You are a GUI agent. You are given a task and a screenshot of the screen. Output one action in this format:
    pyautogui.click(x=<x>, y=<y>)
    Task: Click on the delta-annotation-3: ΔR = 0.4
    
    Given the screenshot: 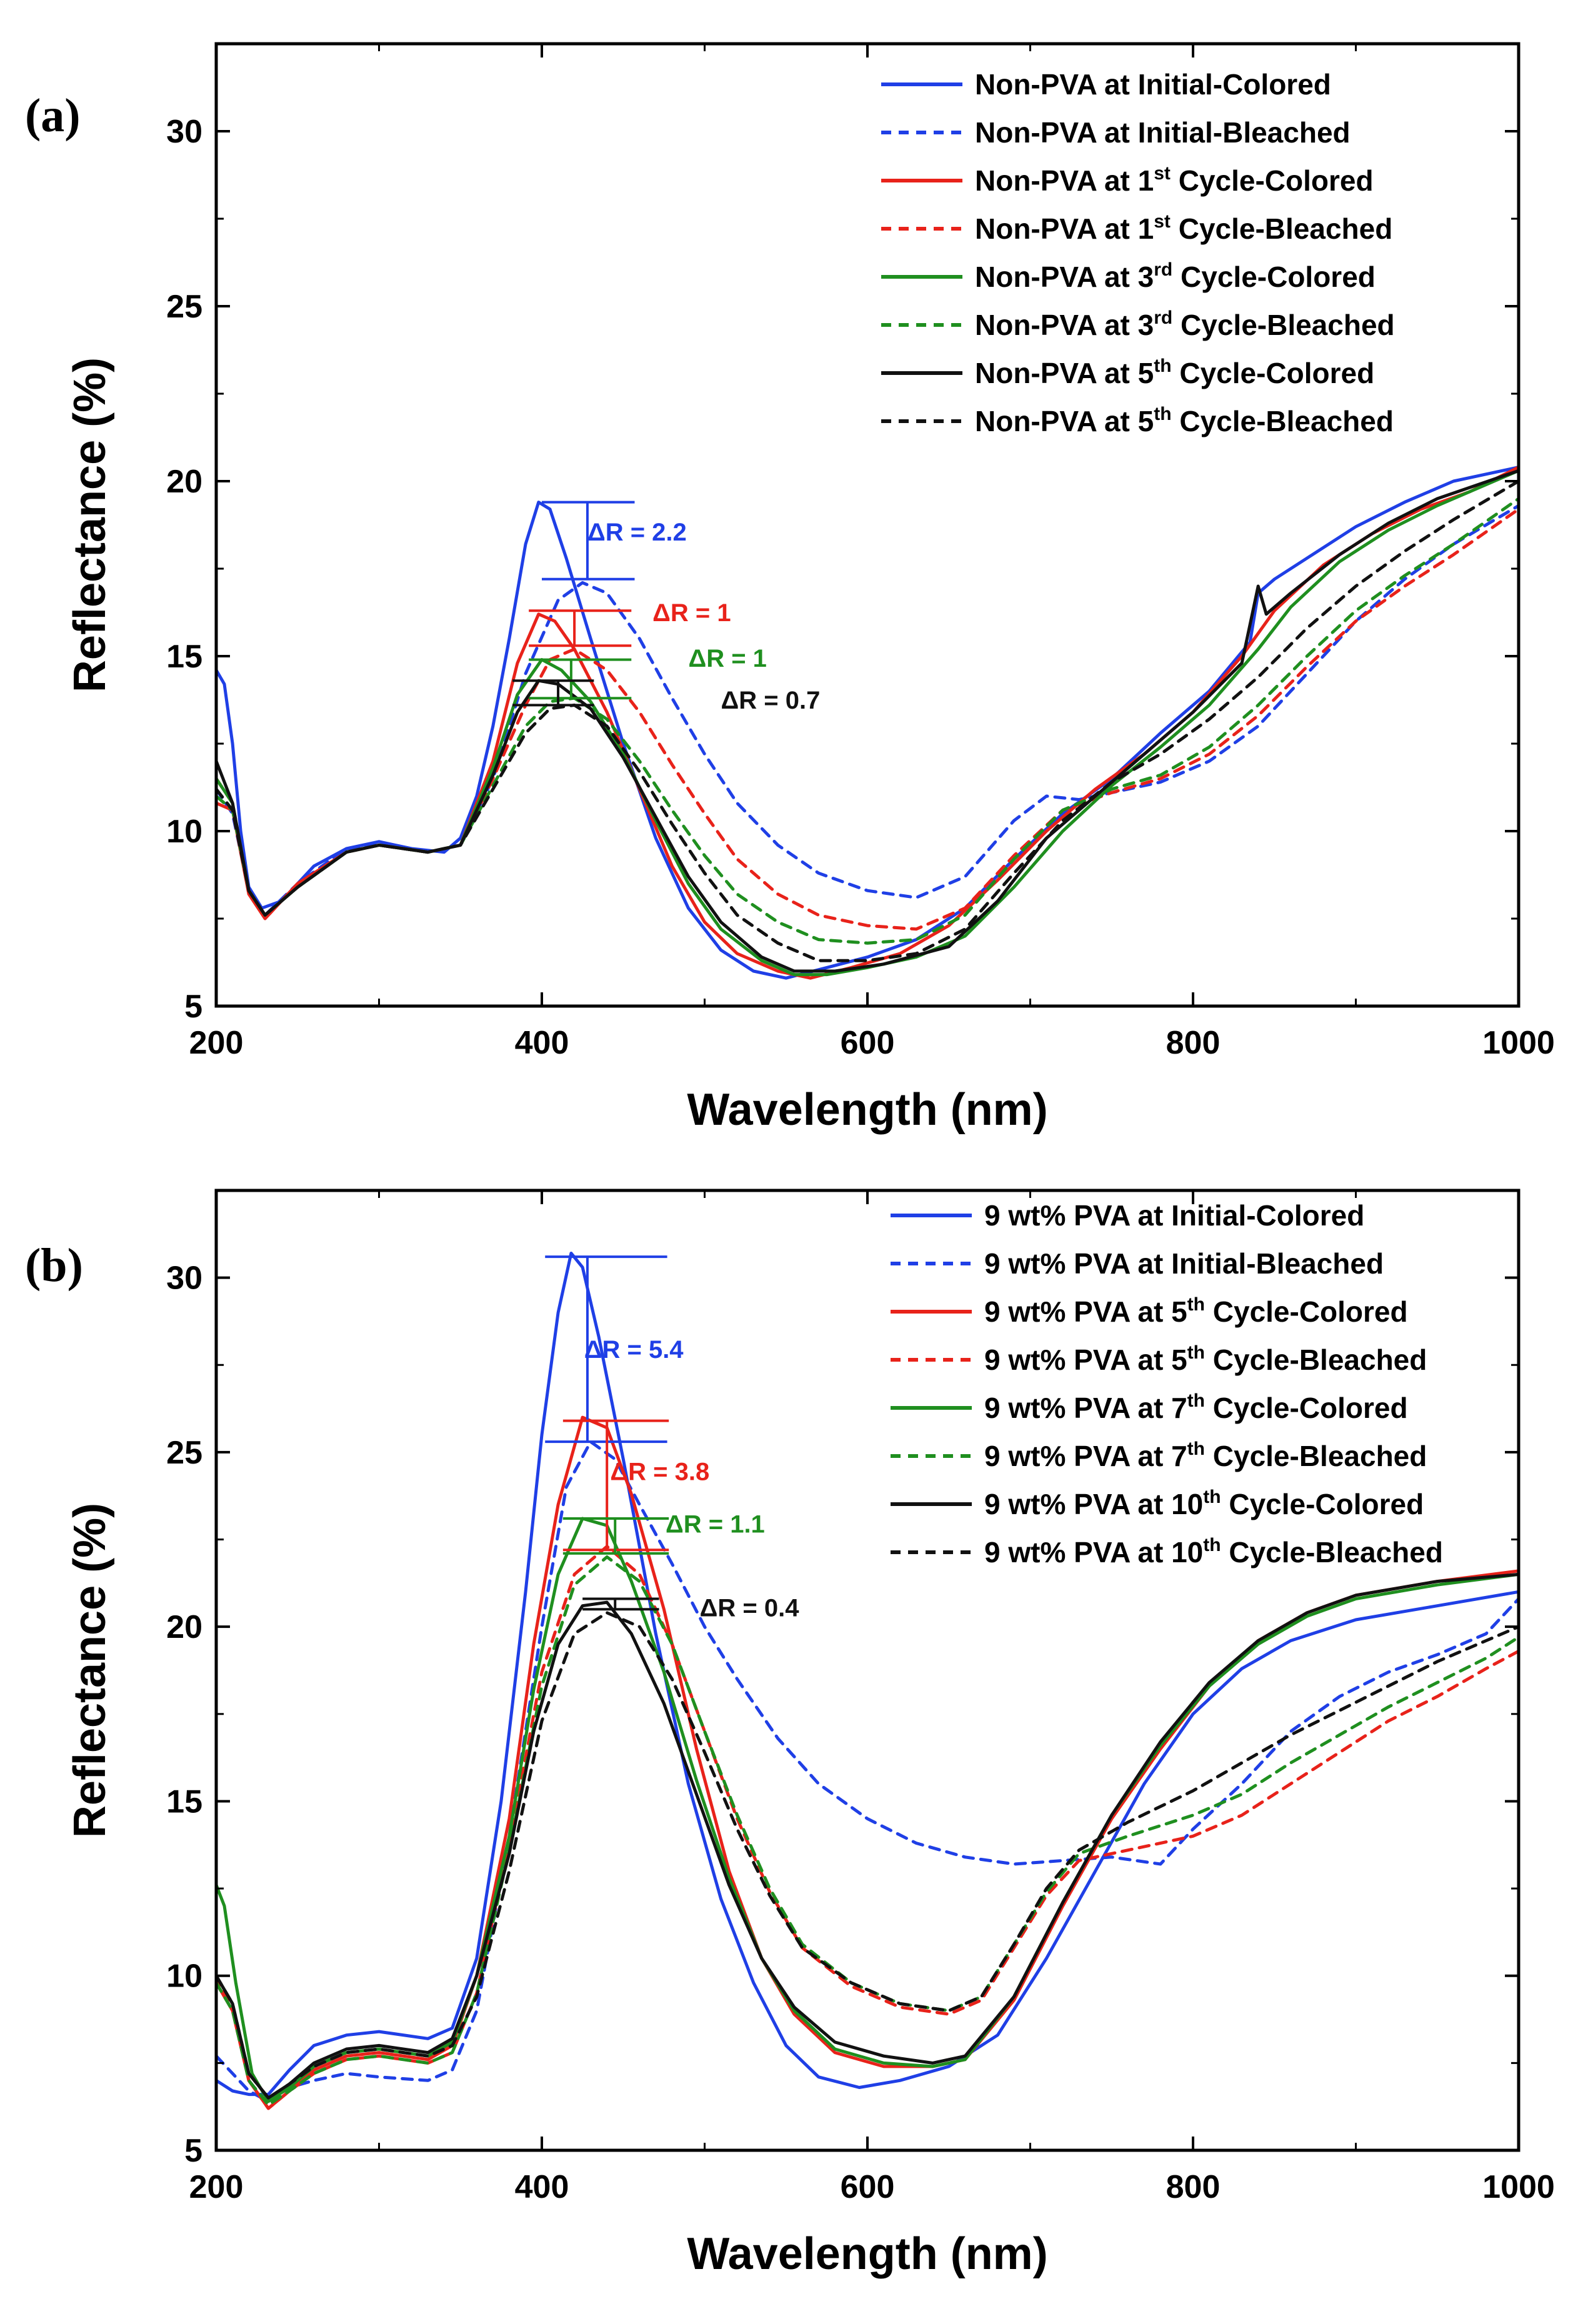 What is the action you would take?
    pyautogui.click(x=750, y=1608)
    